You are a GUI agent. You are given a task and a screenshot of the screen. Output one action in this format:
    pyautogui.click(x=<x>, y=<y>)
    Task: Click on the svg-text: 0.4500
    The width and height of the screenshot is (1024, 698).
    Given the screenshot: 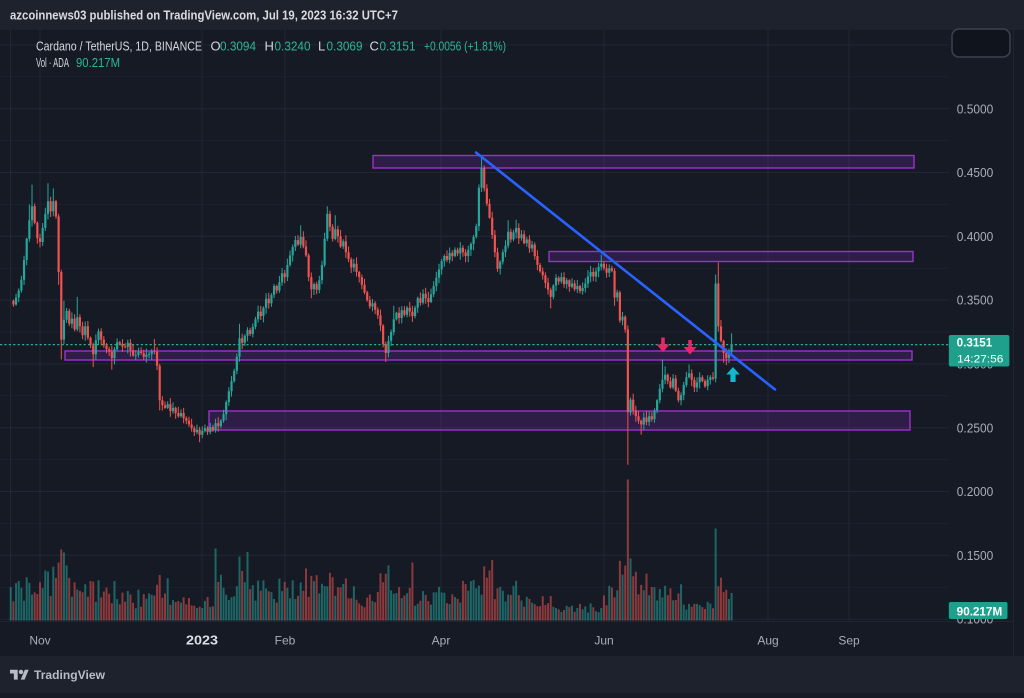 What is the action you would take?
    pyautogui.click(x=975, y=173)
    